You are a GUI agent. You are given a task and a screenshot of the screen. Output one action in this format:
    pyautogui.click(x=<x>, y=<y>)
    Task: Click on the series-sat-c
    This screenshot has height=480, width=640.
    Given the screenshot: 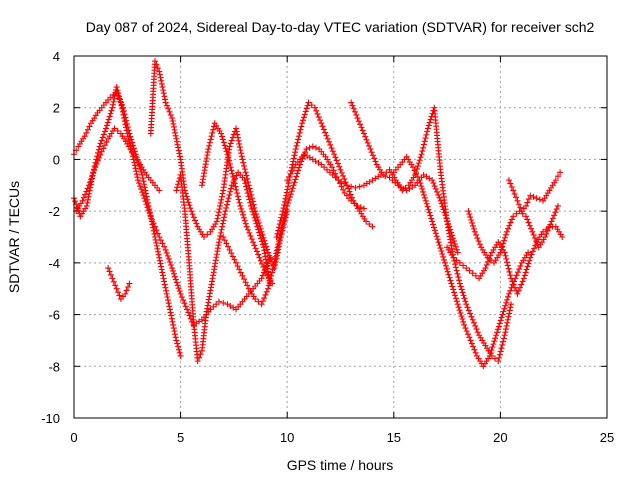 What is the action you would take?
    pyautogui.click(x=118, y=170)
    